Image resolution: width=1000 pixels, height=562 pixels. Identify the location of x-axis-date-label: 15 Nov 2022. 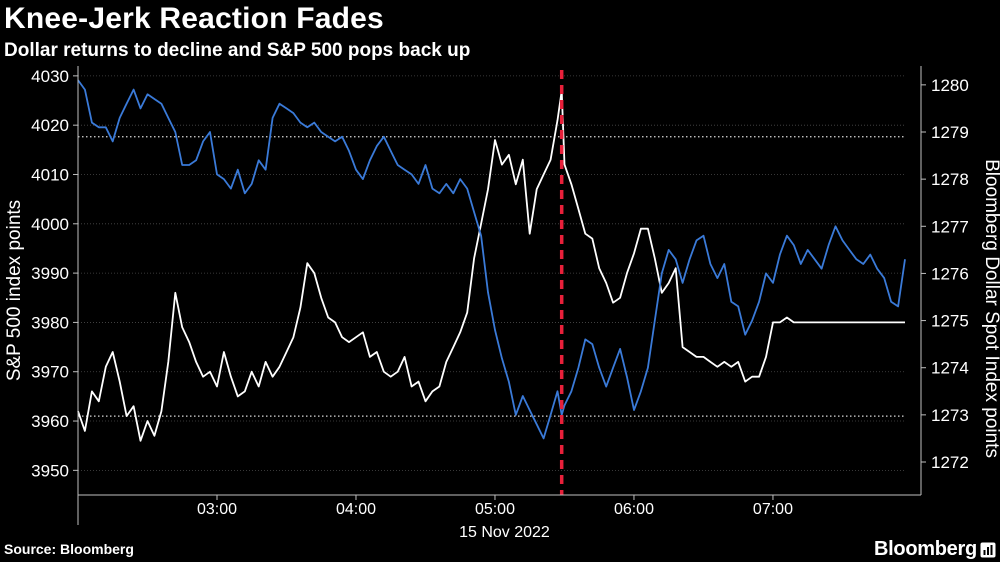
(504, 532).